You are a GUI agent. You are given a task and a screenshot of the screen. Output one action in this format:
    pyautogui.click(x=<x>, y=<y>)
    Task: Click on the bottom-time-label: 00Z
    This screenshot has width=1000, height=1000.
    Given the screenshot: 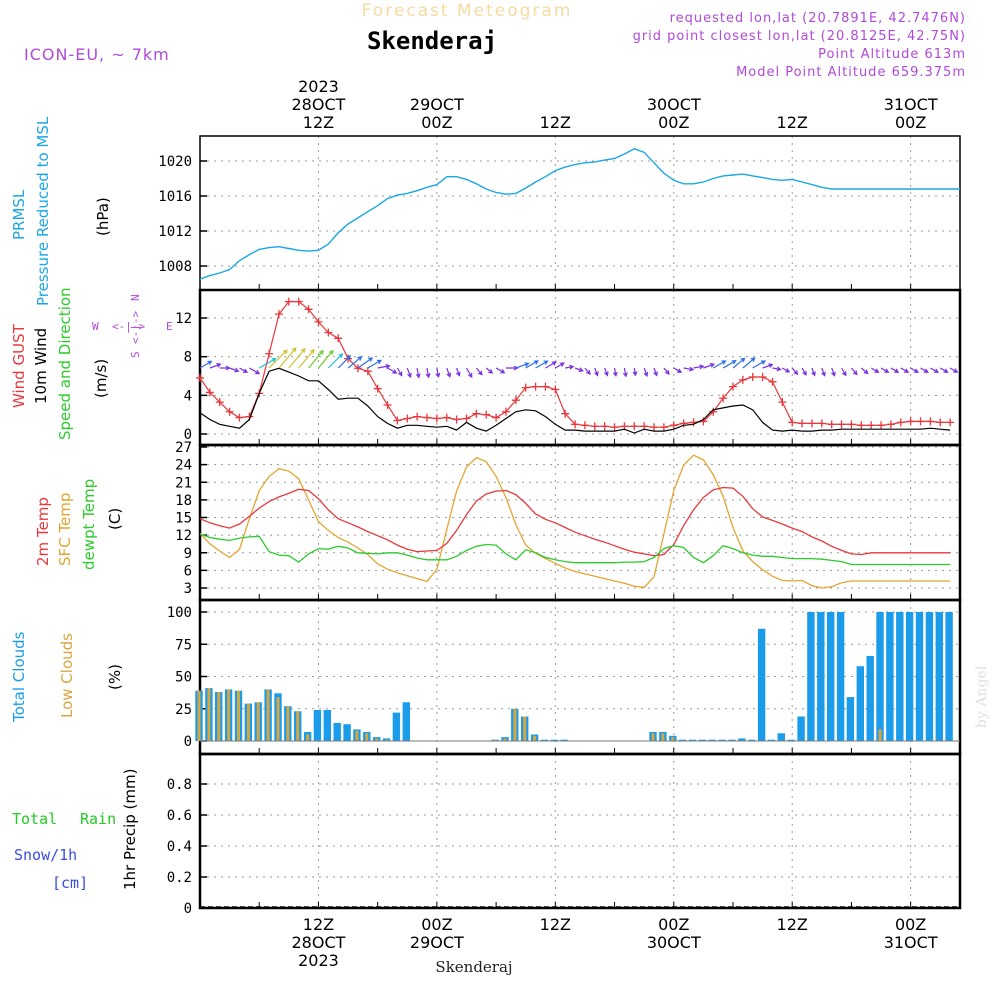 What is the action you would take?
    pyautogui.click(x=910, y=924)
    